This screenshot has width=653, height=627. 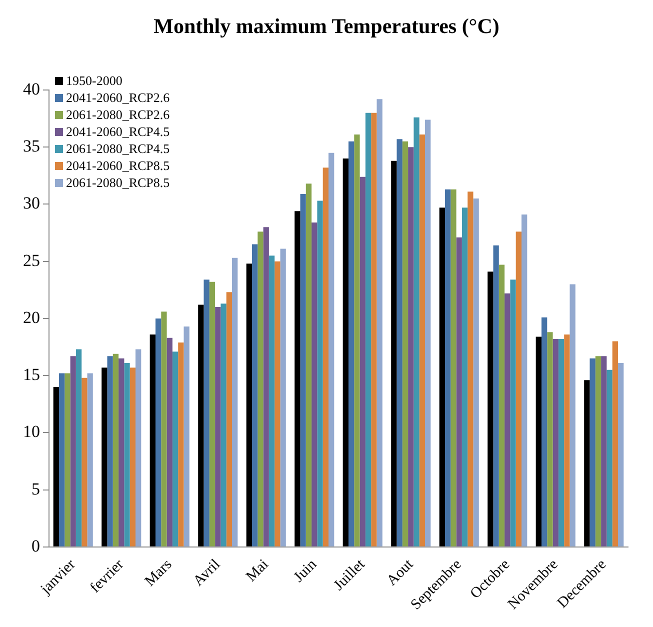 I want to click on y-tick-label: 10, so click(x=31, y=432).